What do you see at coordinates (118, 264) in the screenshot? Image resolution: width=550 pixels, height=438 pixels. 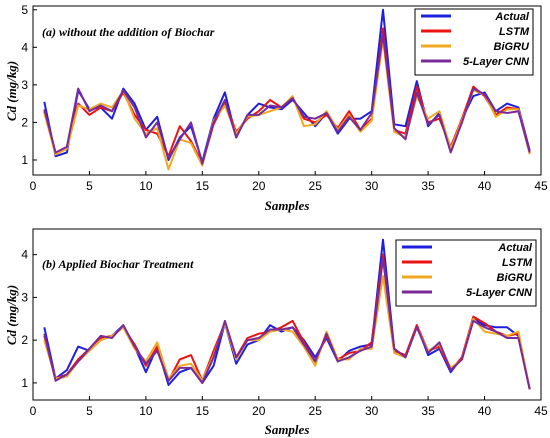 I see `panel-title: (b) Applied Biochar Treatment` at bounding box center [118, 264].